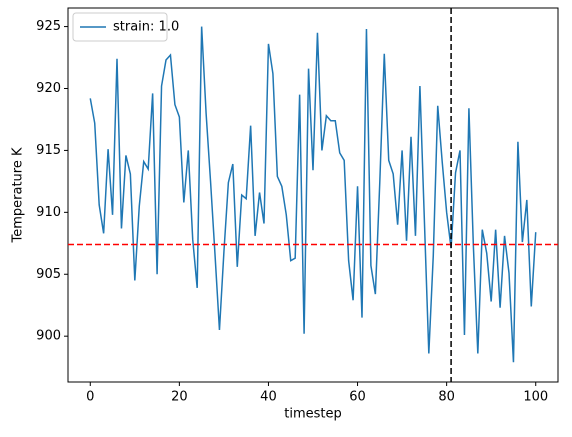 This screenshot has height=437, width=572. I want to click on x-tick-label: 100, so click(535, 397).